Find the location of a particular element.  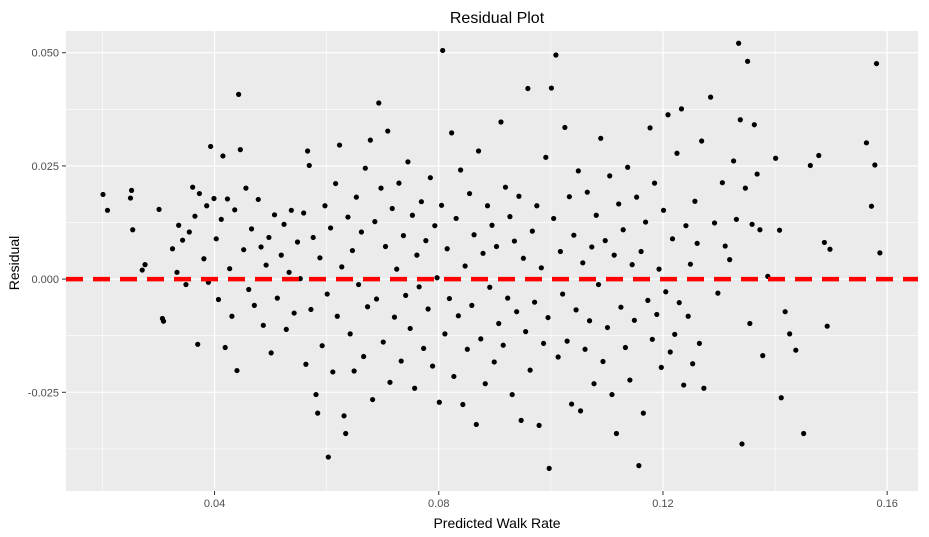

y-tick-label: 0.050 is located at coordinates (45, 54).